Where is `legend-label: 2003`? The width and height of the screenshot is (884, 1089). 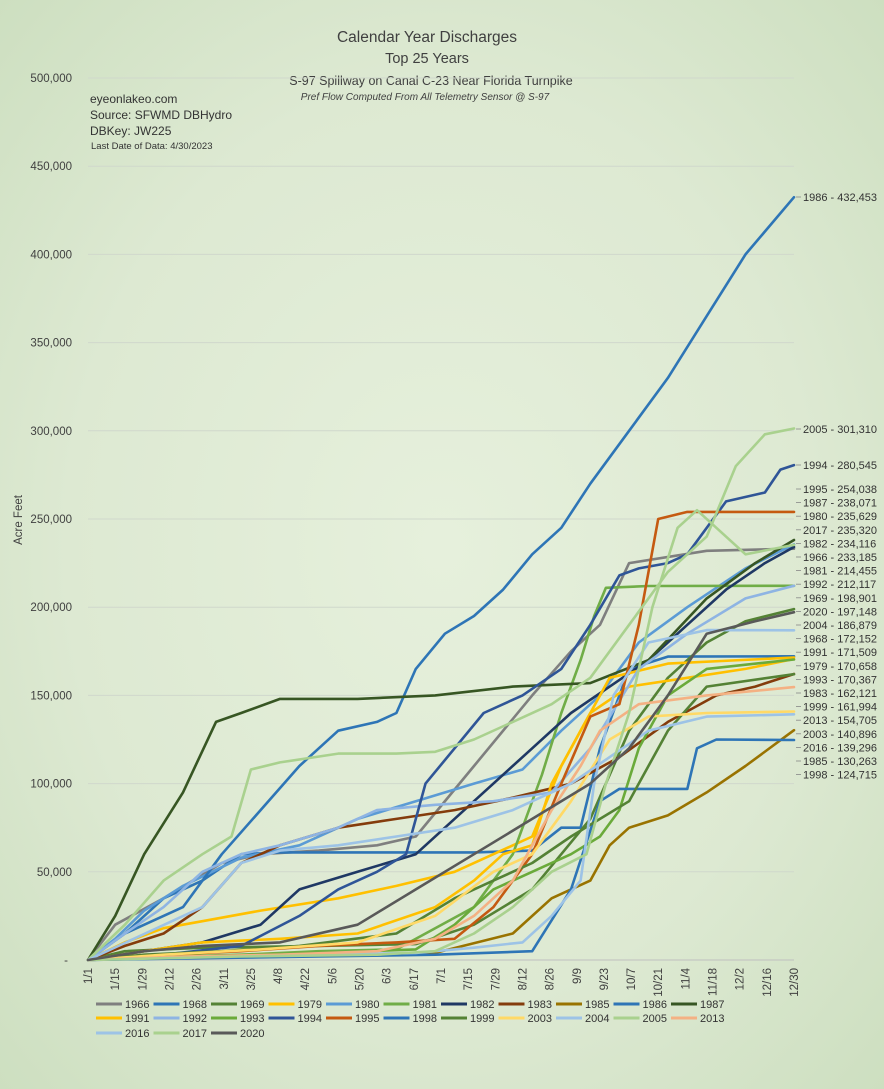
legend-label: 2003 is located at coordinates (540, 1019).